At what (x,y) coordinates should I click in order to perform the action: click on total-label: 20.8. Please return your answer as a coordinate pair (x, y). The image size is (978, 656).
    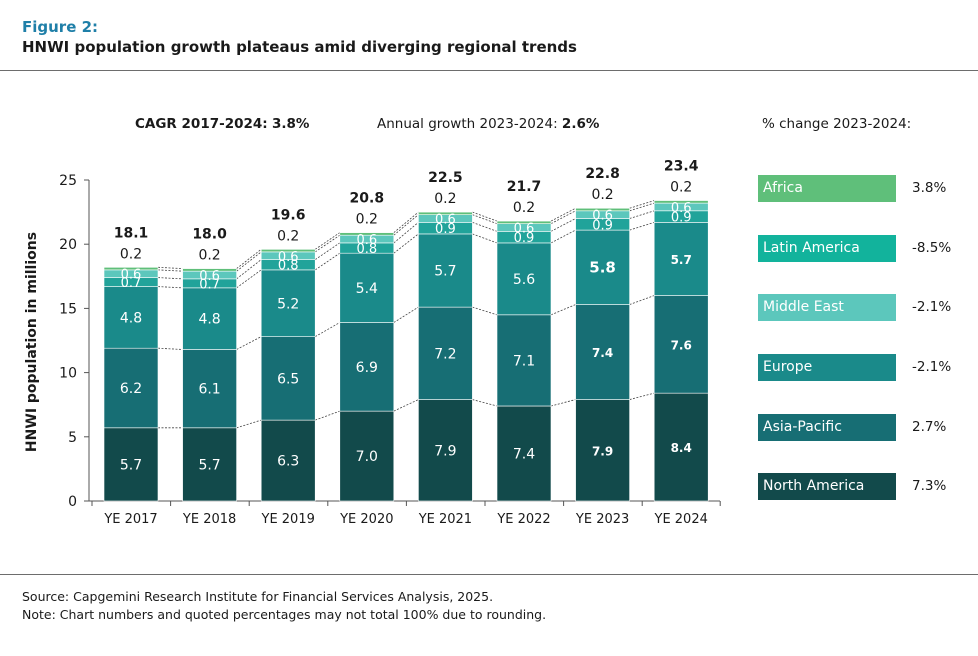
    Looking at the image, I should click on (367, 199).